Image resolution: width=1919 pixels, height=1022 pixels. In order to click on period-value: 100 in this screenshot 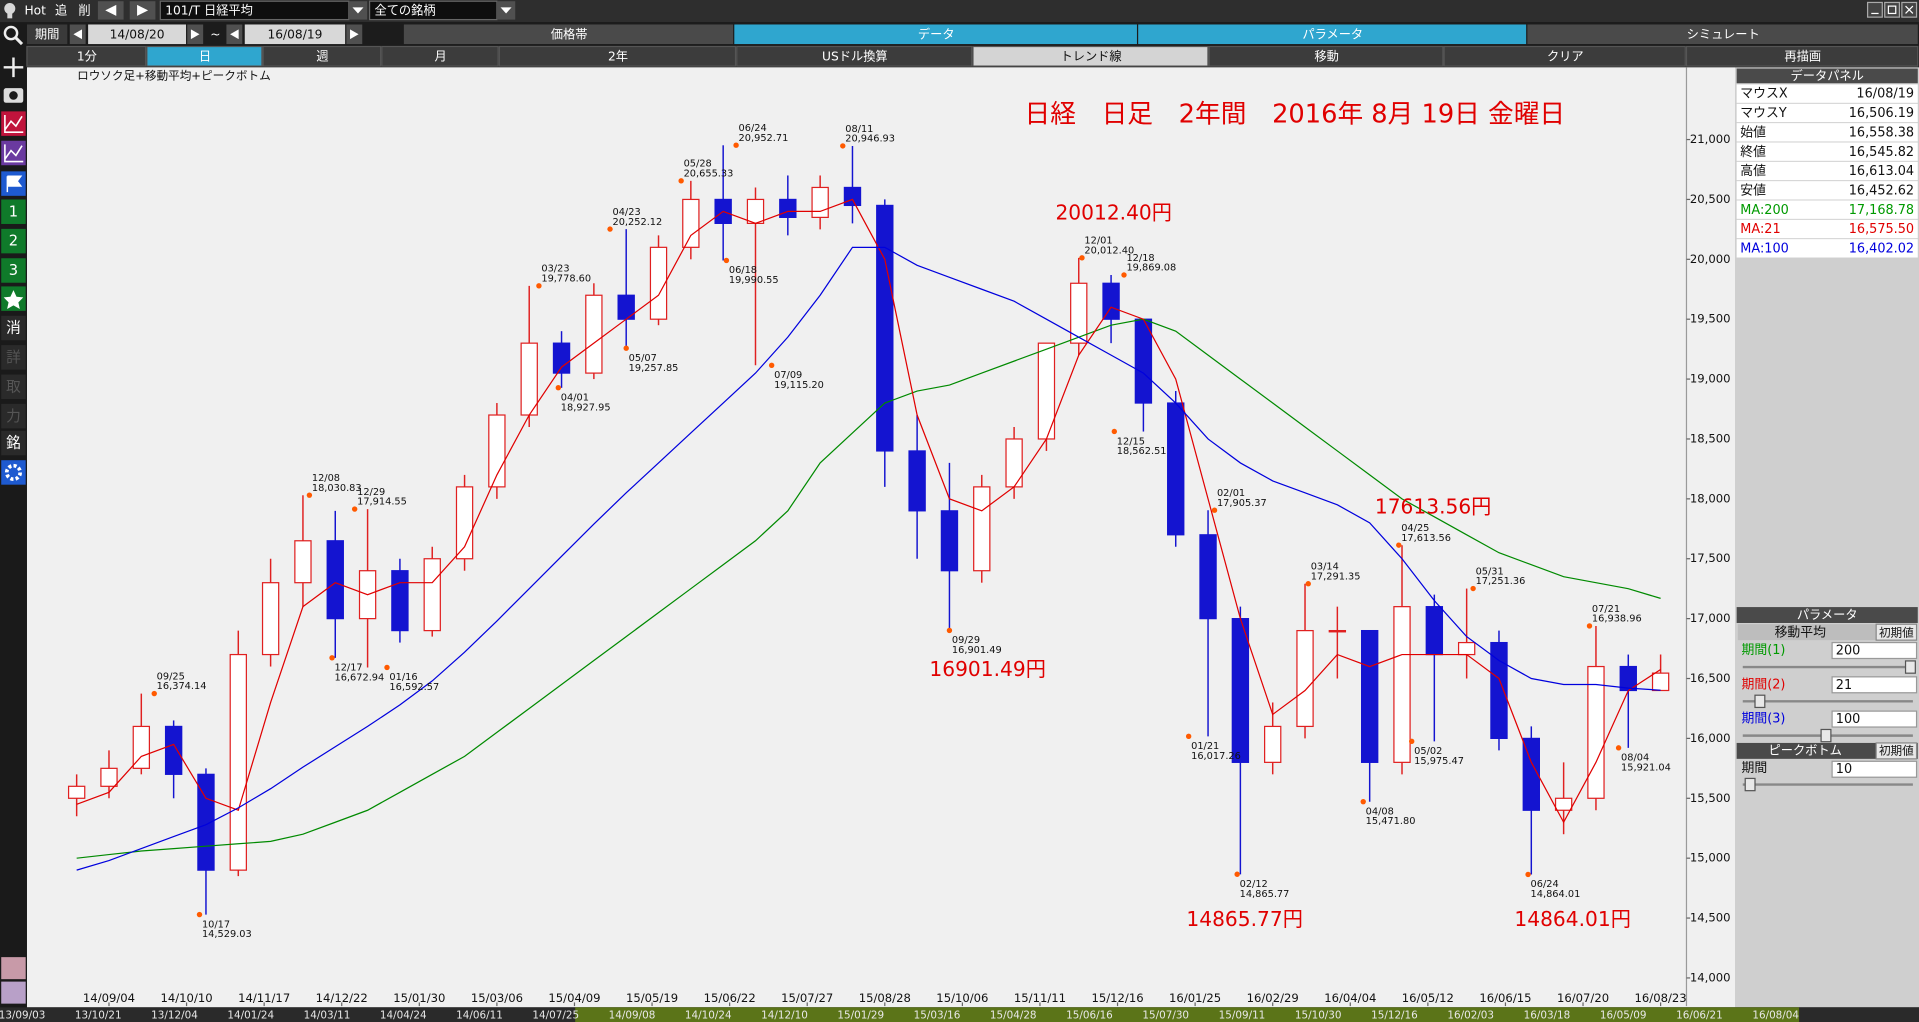, I will do `click(1848, 719)`.